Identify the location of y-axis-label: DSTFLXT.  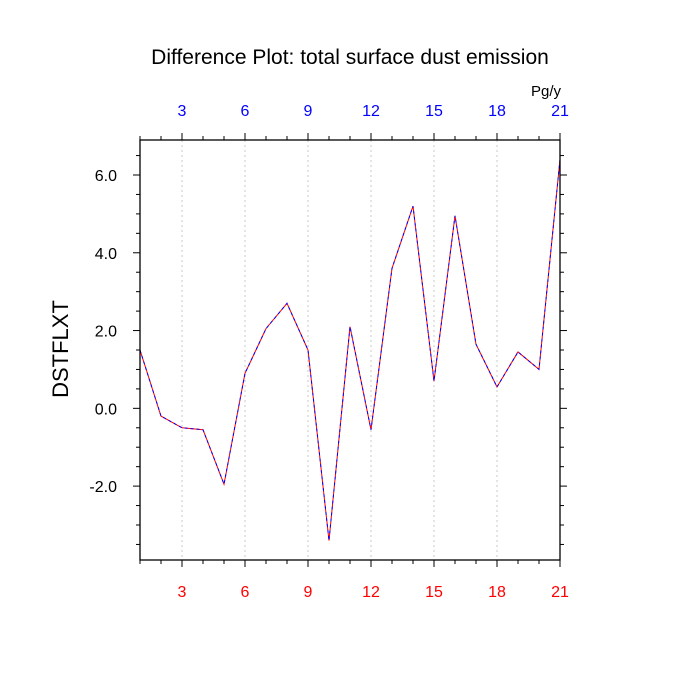
(60, 349).